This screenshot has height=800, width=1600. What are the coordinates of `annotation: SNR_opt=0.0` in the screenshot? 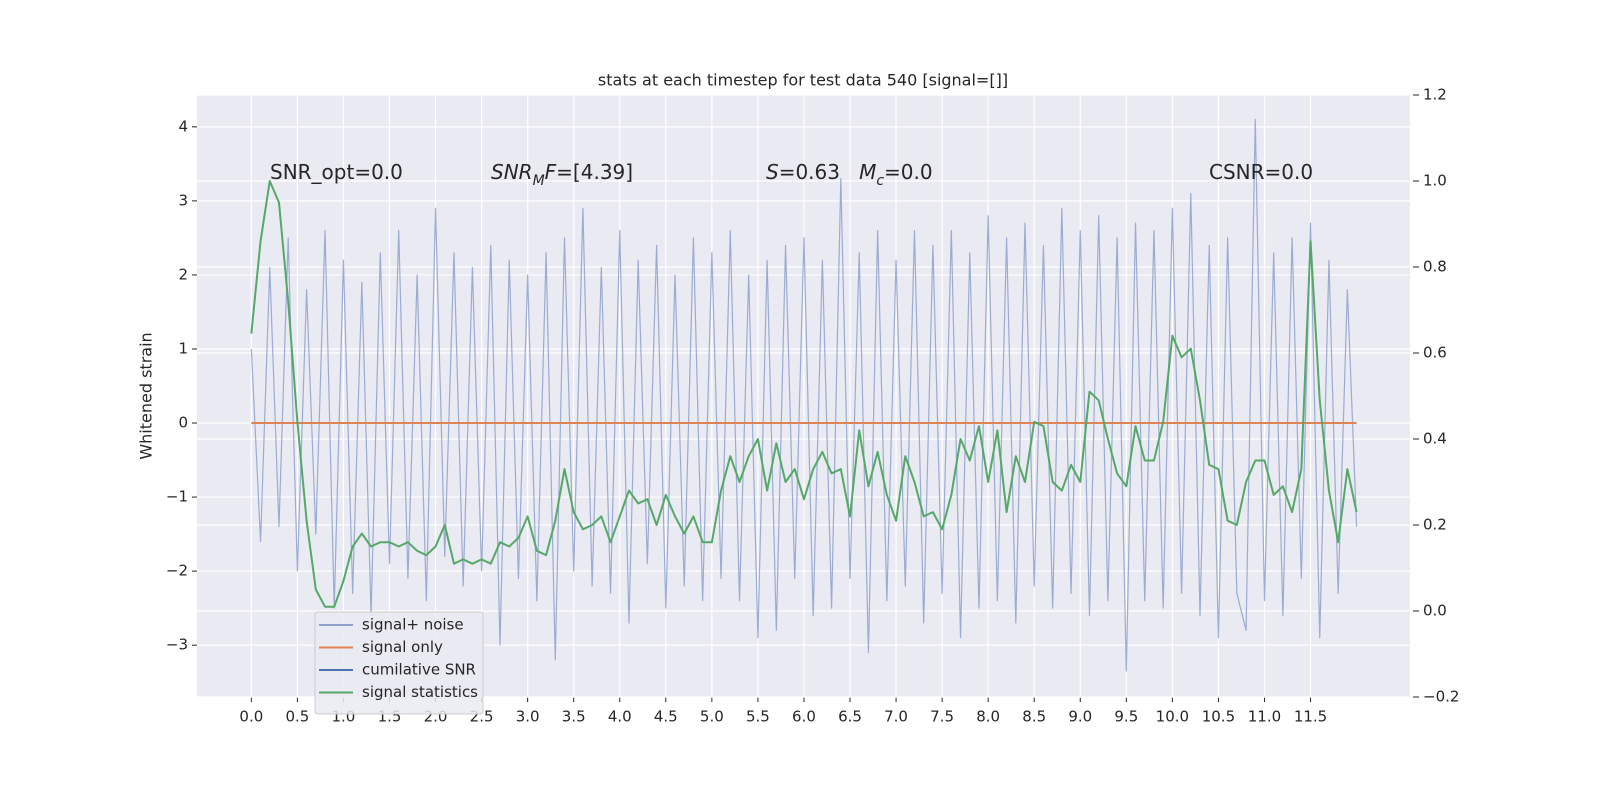 It's located at (336, 172).